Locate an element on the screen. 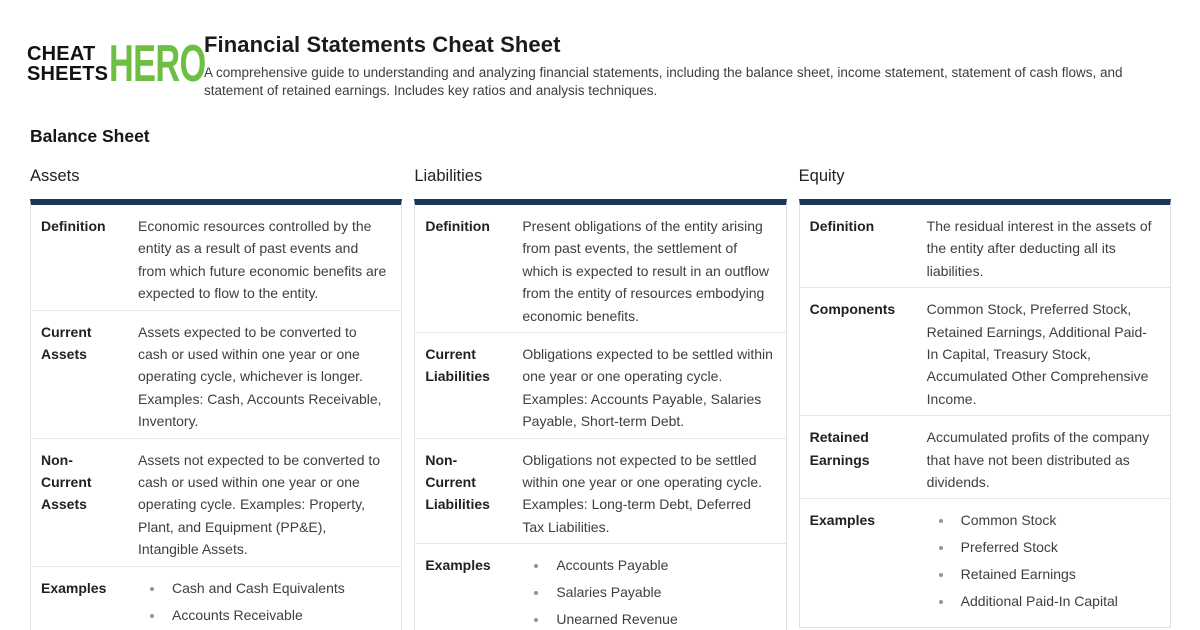 The image size is (1200, 630). column-title: Liabilities is located at coordinates (448, 176).